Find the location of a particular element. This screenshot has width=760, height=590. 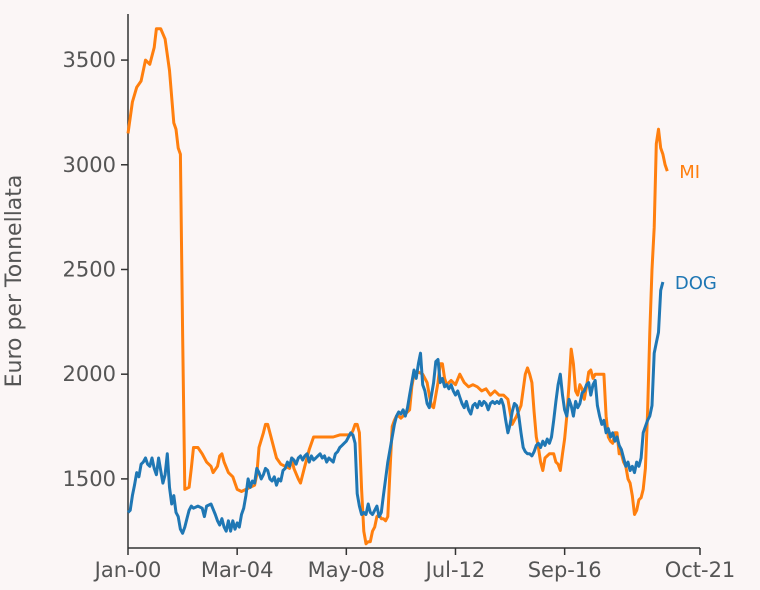

y-axis: 1500 2000 2500 3000 3500 is located at coordinates (96, 281).